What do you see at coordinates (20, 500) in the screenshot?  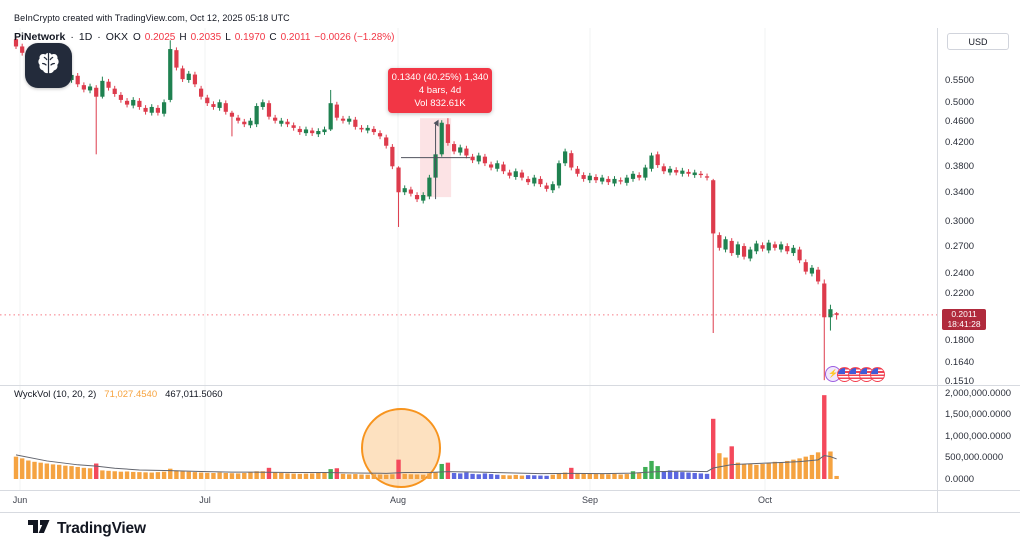 I see `time-axis-label: Jun` at bounding box center [20, 500].